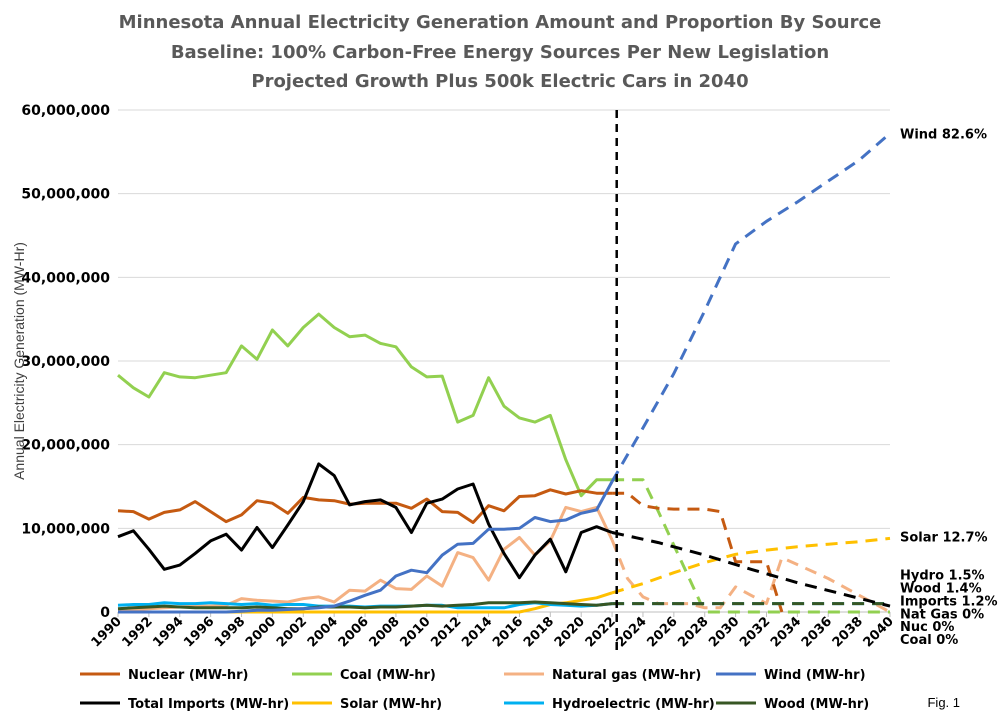 This screenshot has width=1000, height=726. What do you see at coordinates (751, 565) in the screenshot?
I see `projected-line-solar` at bounding box center [751, 565].